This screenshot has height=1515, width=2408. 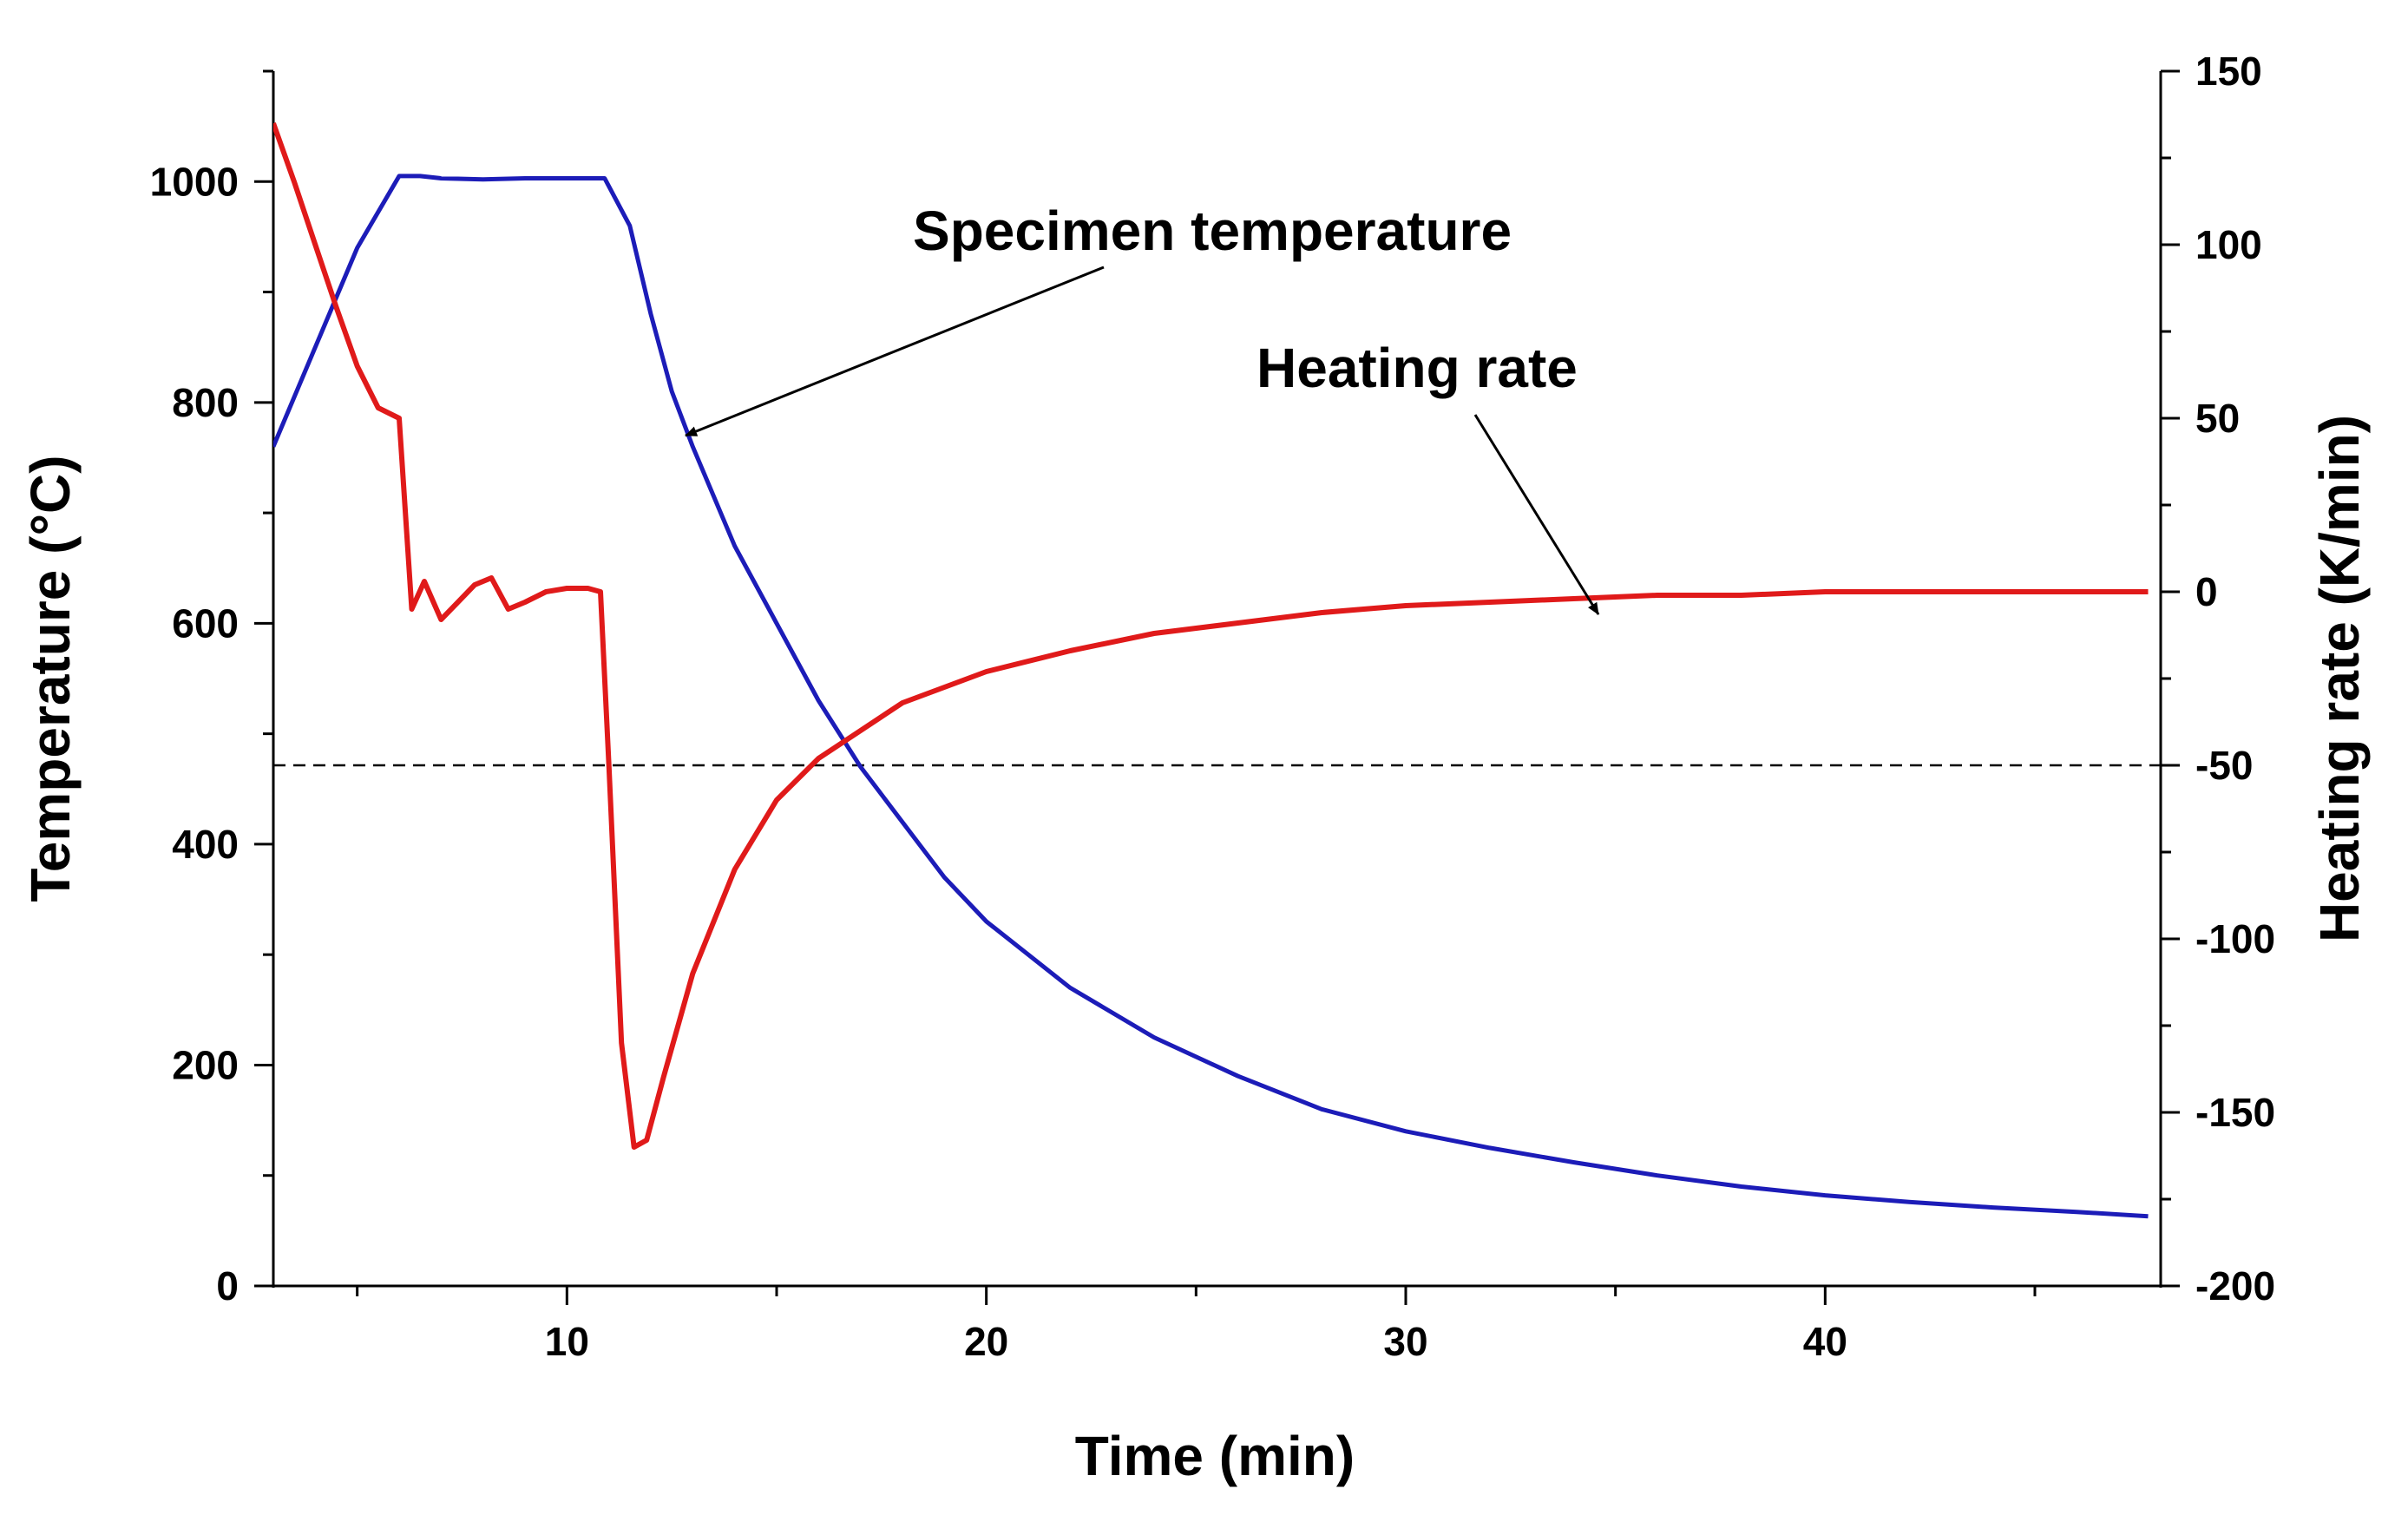 I want to click on left-y-tick-label: 800, so click(x=205, y=402).